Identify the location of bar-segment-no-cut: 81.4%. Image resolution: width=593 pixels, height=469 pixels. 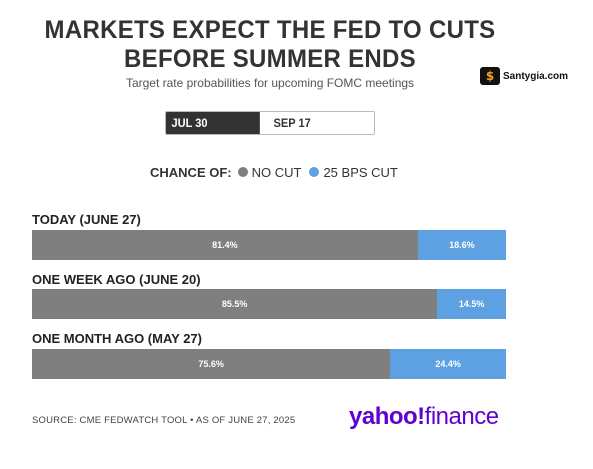
(225, 245).